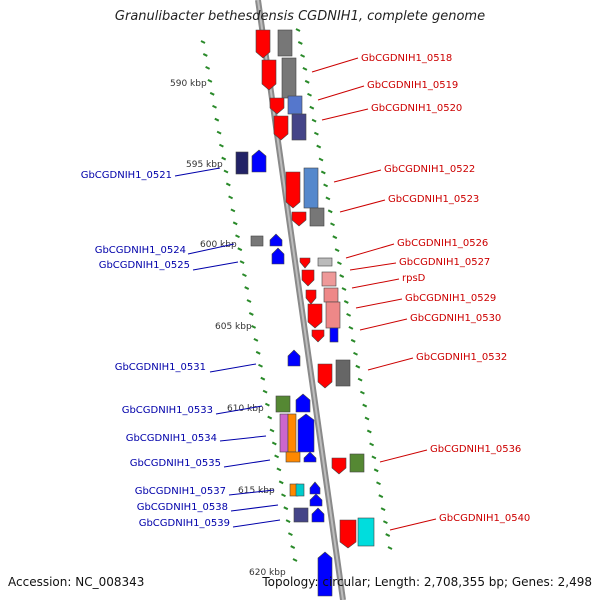 Image resolution: width=600 pixels, height=600 pixels. Describe the element at coordinates (267, 573) in the screenshot. I see `tick-label: 620 kbp` at that location.